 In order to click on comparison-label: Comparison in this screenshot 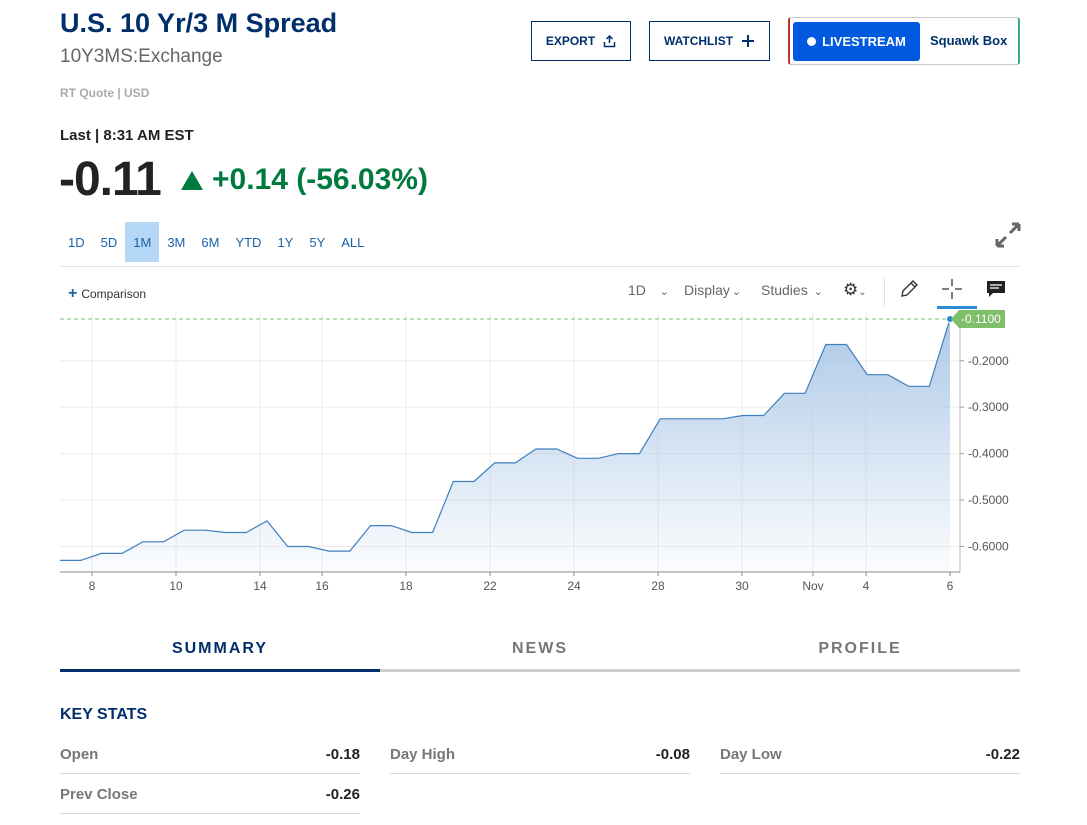, I will do `click(114, 294)`.